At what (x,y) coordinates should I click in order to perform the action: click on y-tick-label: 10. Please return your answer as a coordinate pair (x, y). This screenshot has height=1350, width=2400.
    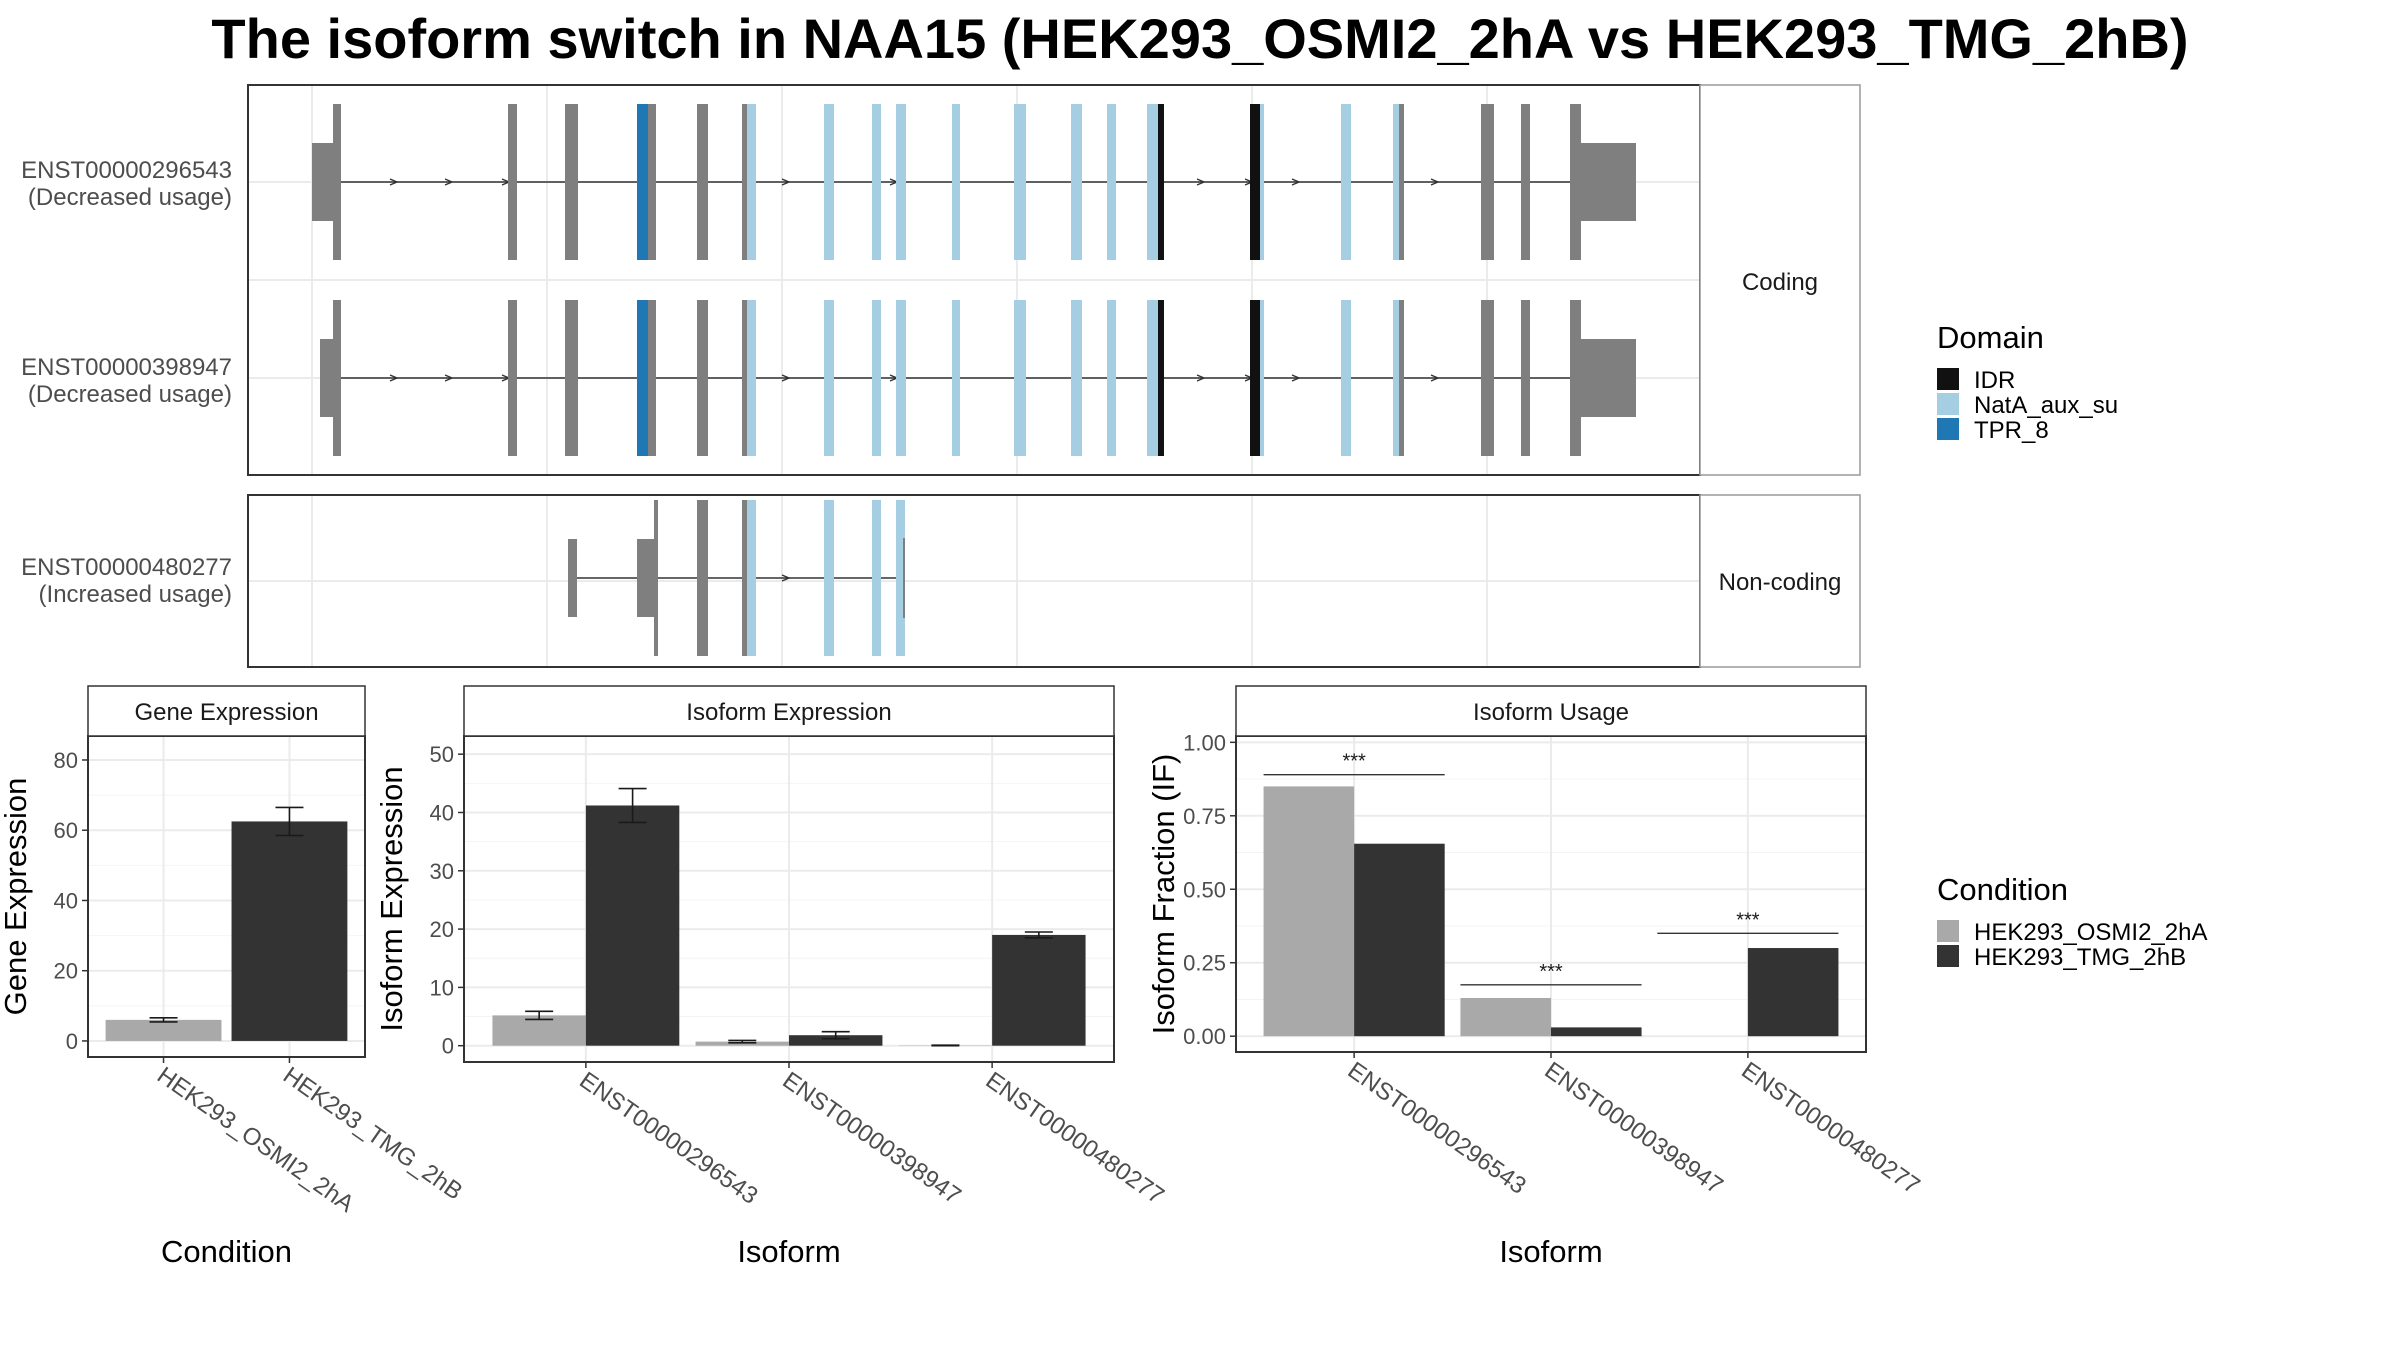
    Looking at the image, I should click on (442, 987).